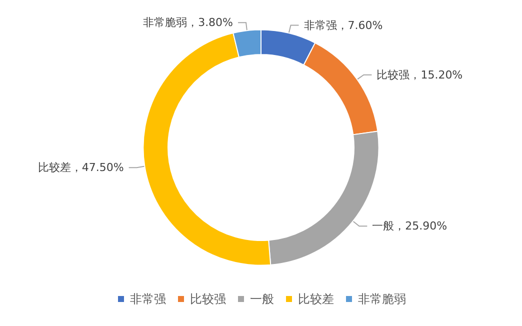  What do you see at coordinates (343, 25) in the screenshot?
I see `data-label: 非常强，7.60%` at bounding box center [343, 25].